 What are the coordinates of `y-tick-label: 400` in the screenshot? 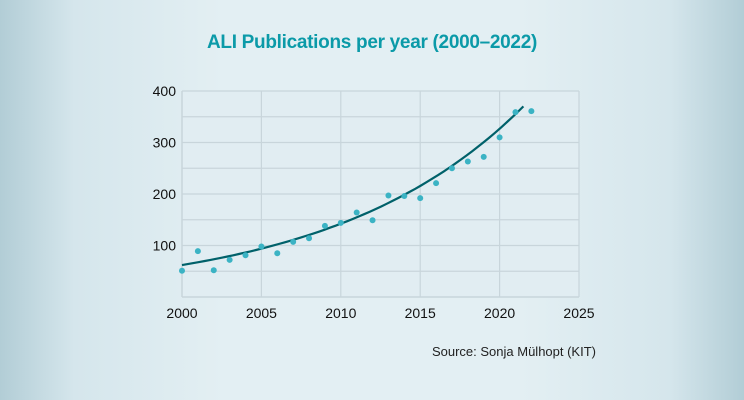 It's located at (165, 91).